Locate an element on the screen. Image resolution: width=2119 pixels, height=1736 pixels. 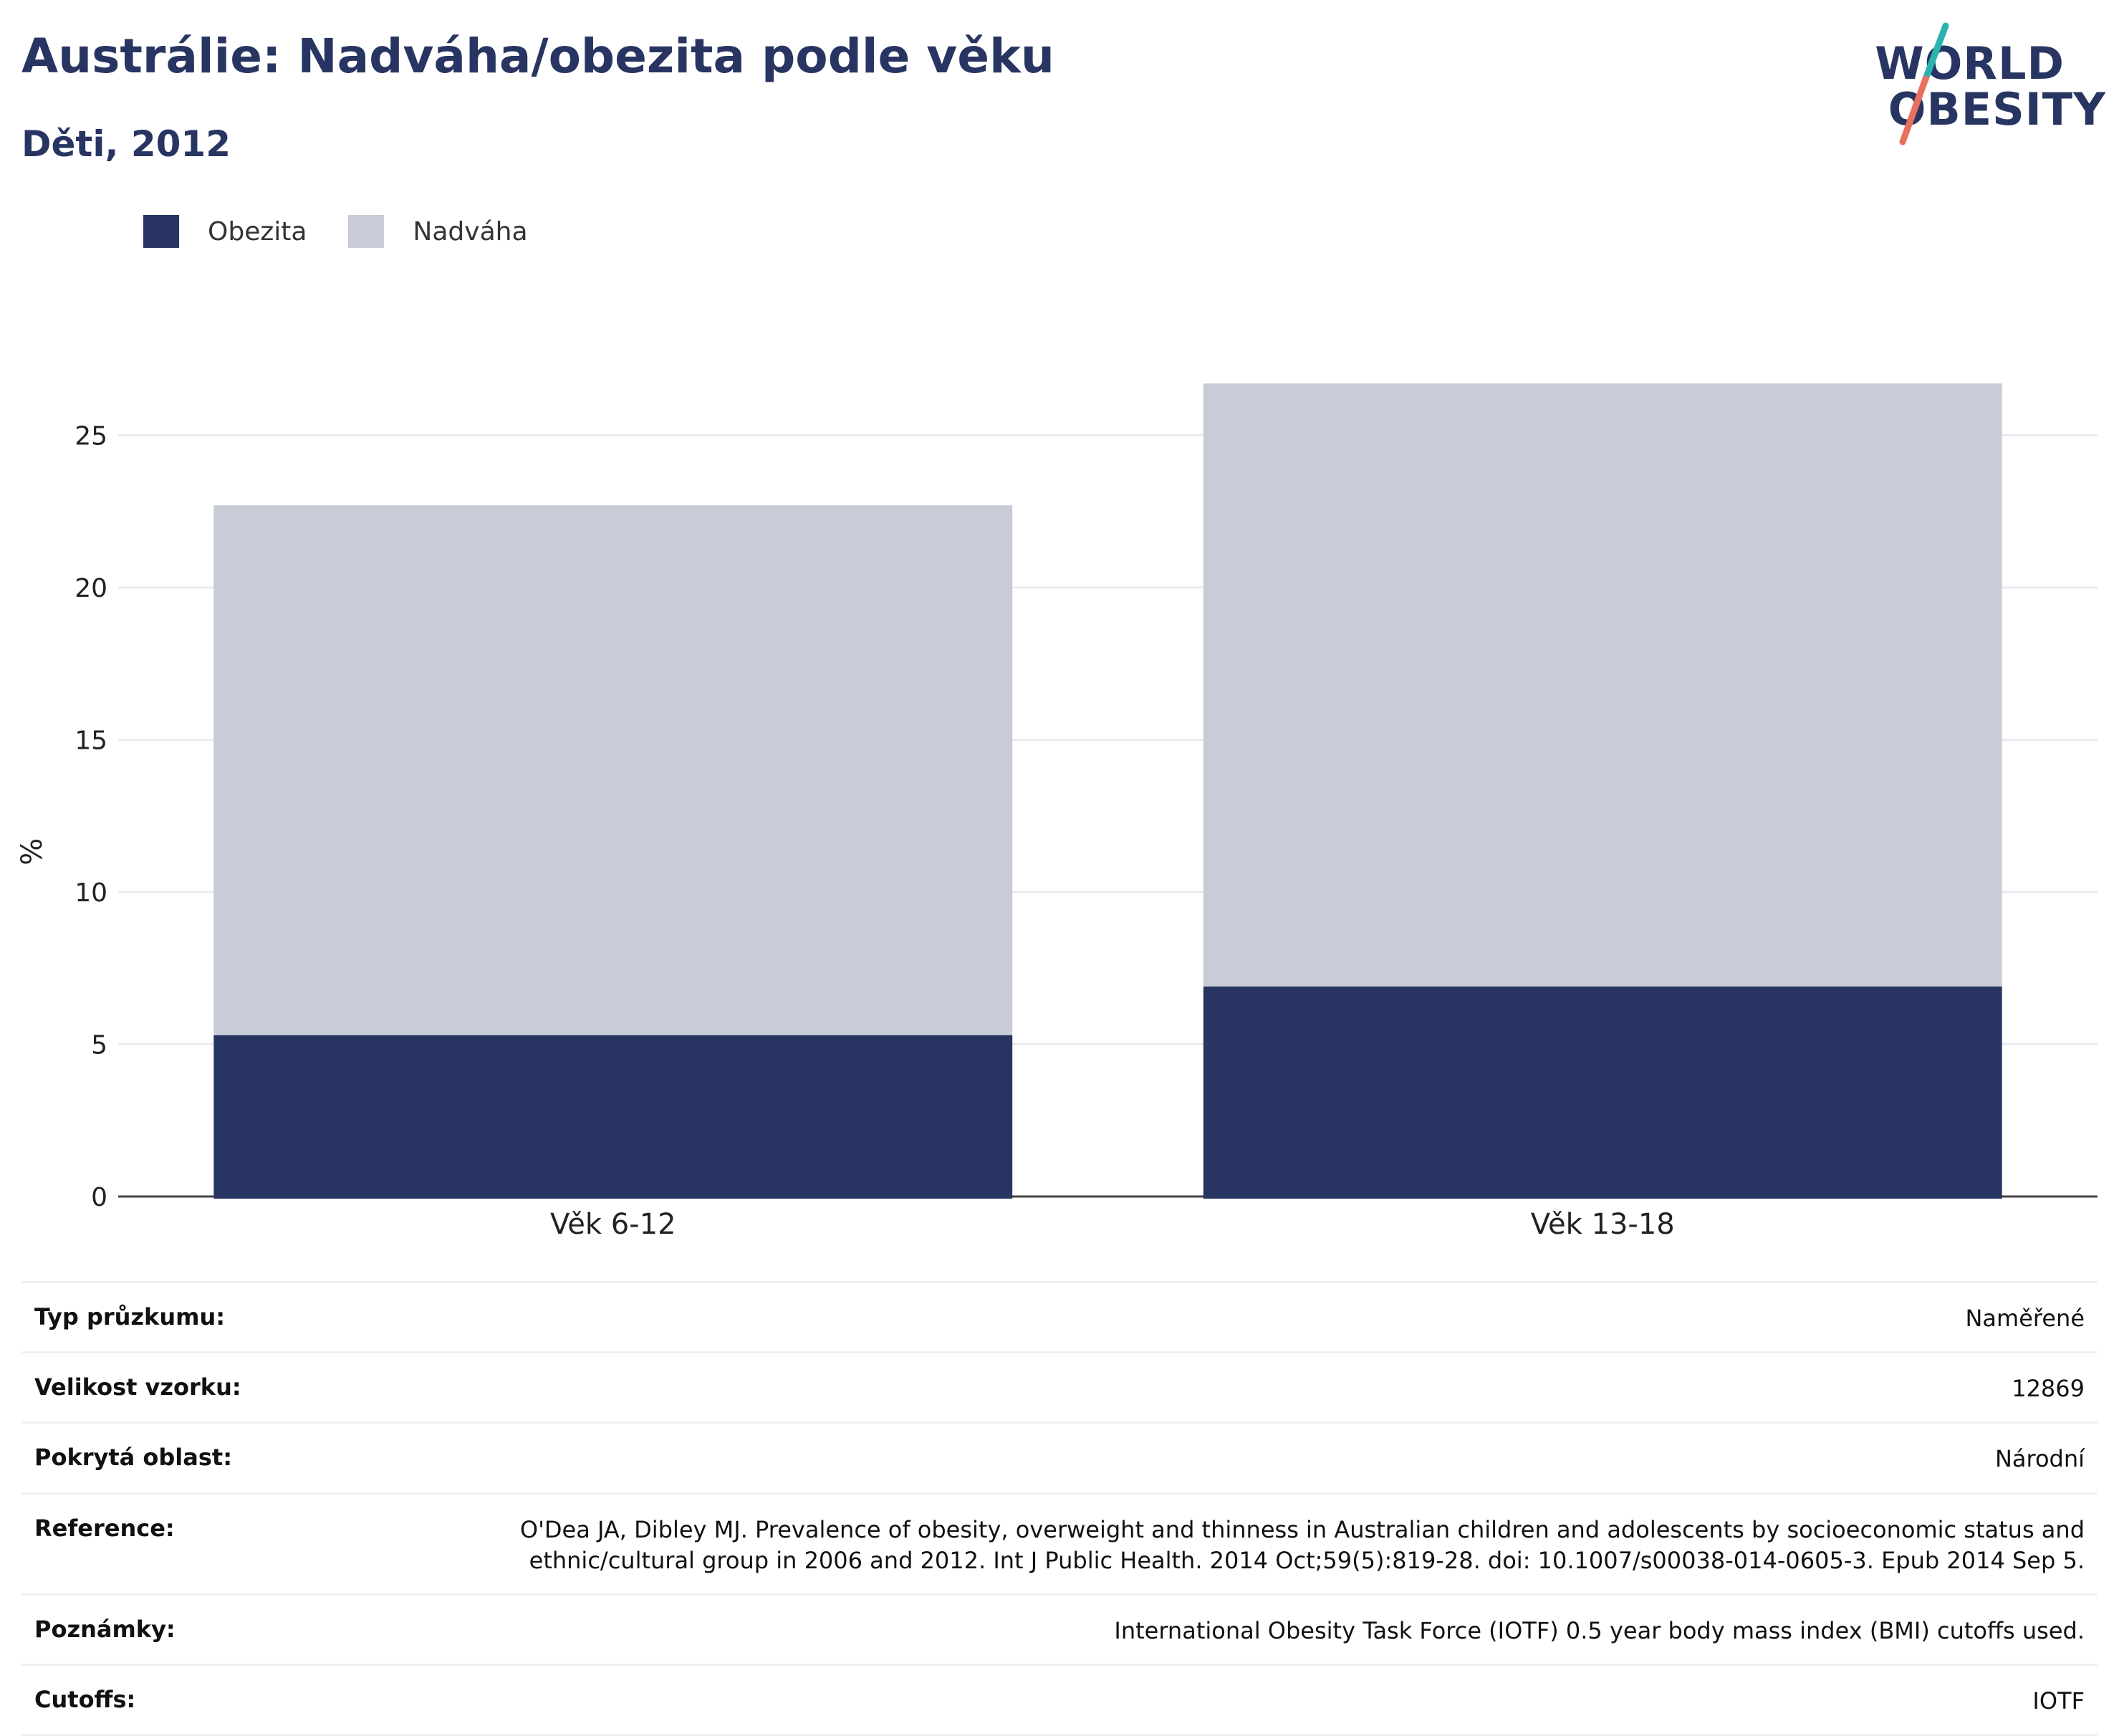
y-tick-label: 20 is located at coordinates (91, 588).